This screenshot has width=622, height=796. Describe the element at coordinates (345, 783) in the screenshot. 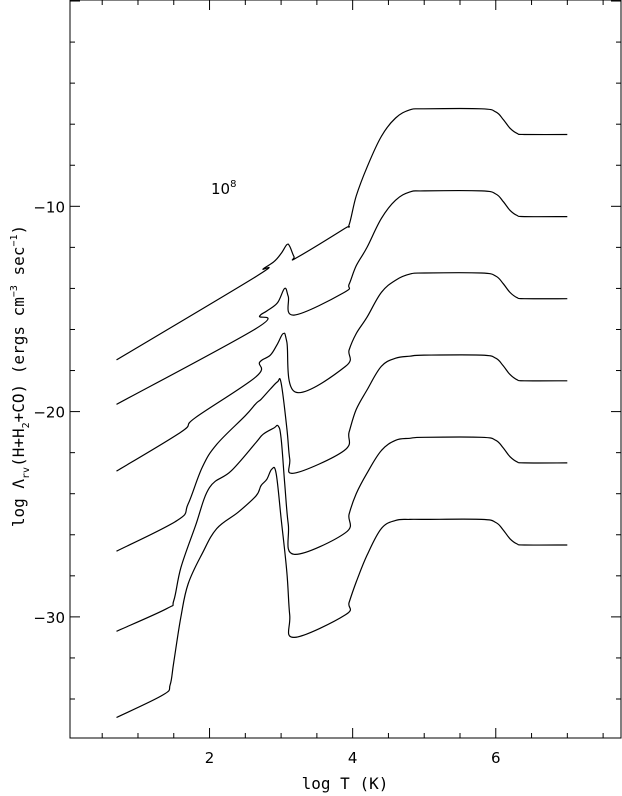

I see `x-axis-title: log T (K)` at that location.